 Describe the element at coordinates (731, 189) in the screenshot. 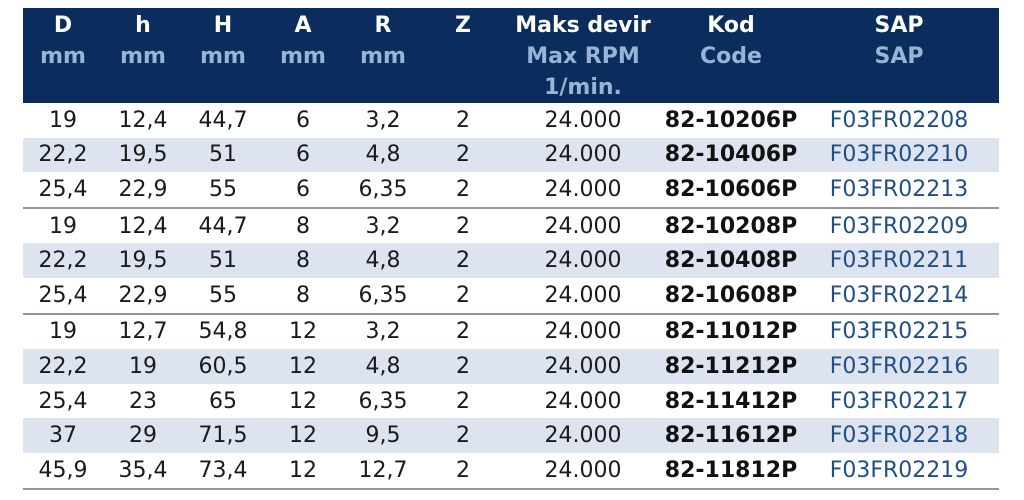

I see `cell-code: 82-10606P` at that location.